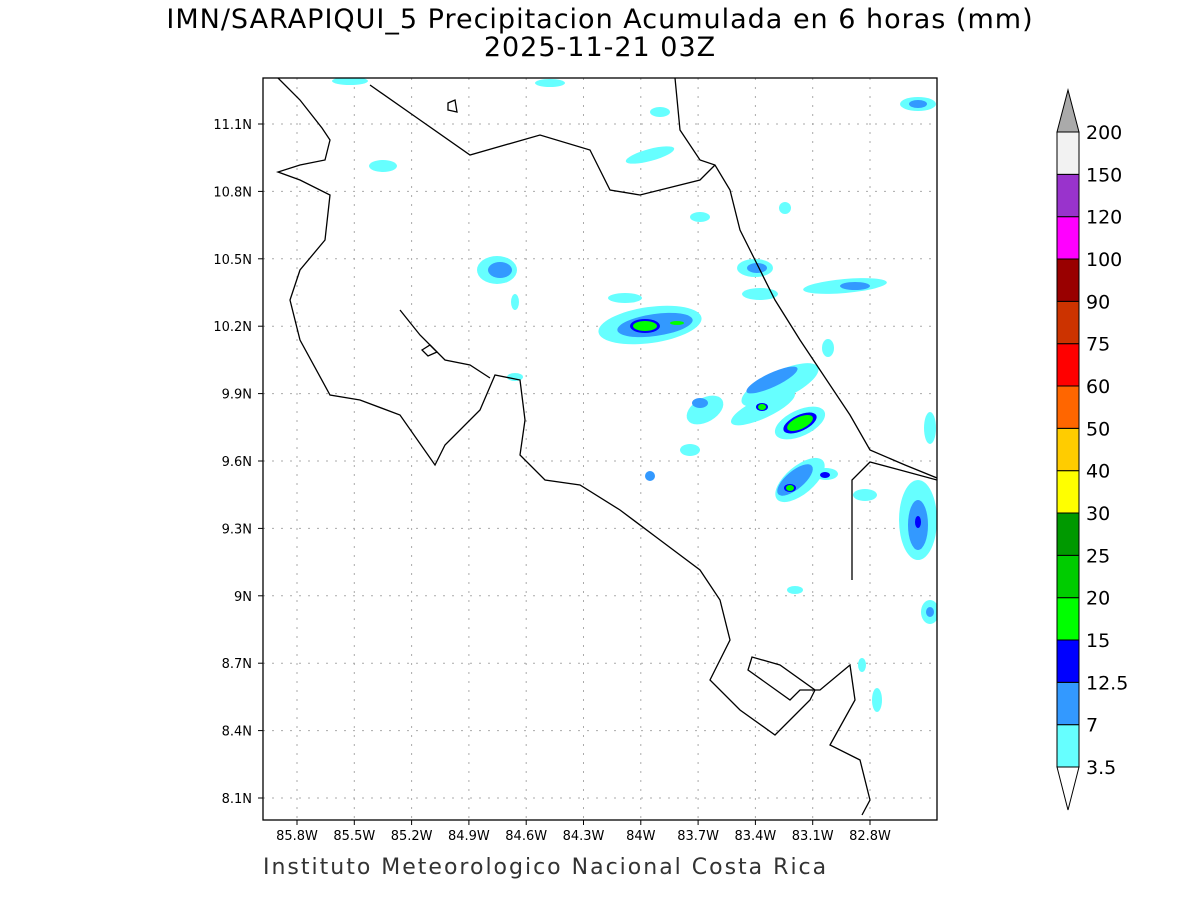 The image size is (1200, 900). Describe the element at coordinates (412, 836) in the screenshot. I see `lon-tick-label: 85.2W` at that location.